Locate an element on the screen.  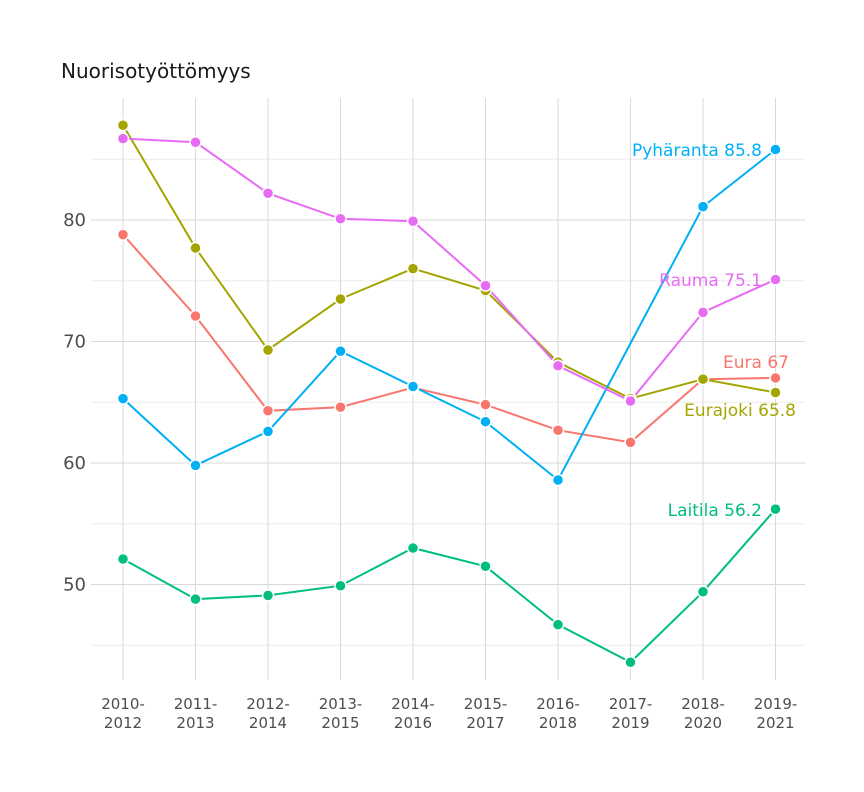
y-tick-label: 80 is located at coordinates (74, 220).